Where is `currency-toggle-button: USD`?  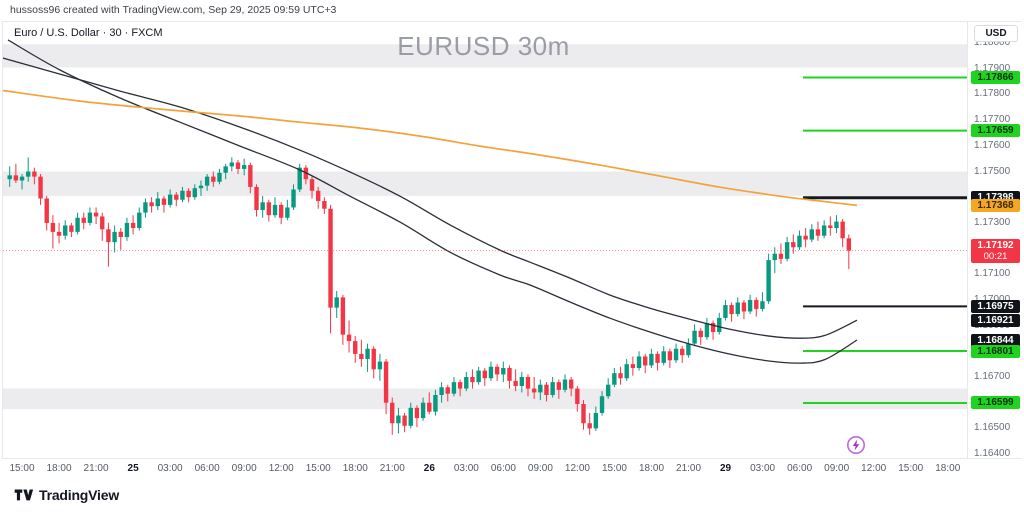 currency-toggle-button: USD is located at coordinates (996, 33).